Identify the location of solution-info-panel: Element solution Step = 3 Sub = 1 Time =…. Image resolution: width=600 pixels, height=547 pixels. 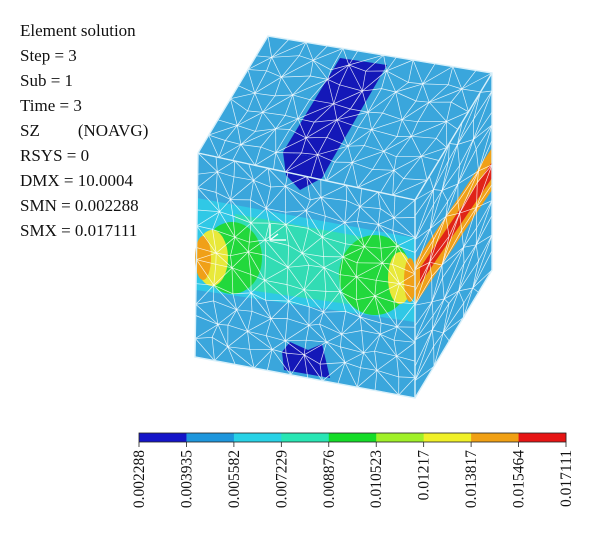
(84, 130).